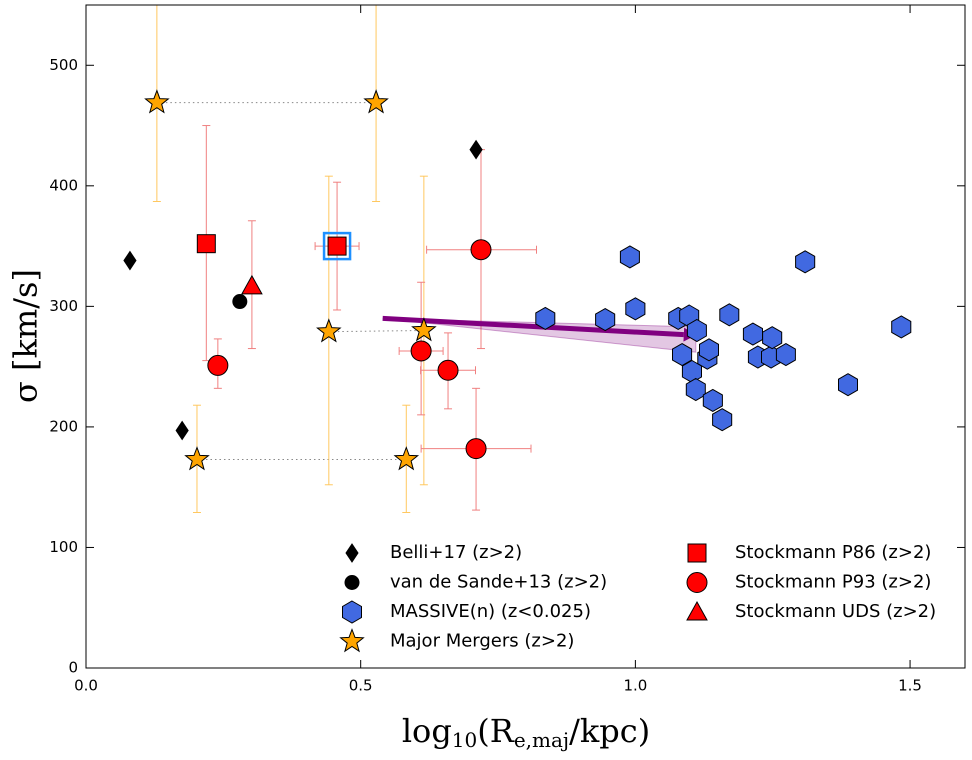  What do you see at coordinates (609, 731) in the screenshot?
I see `x-label-part: /kpc)` at bounding box center [609, 731].